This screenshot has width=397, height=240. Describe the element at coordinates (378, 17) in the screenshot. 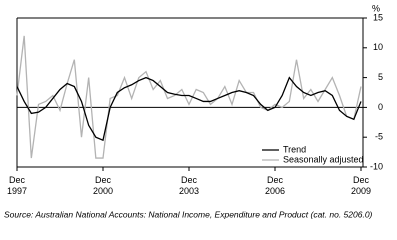

I see `y-tick-label: 15` at that location.